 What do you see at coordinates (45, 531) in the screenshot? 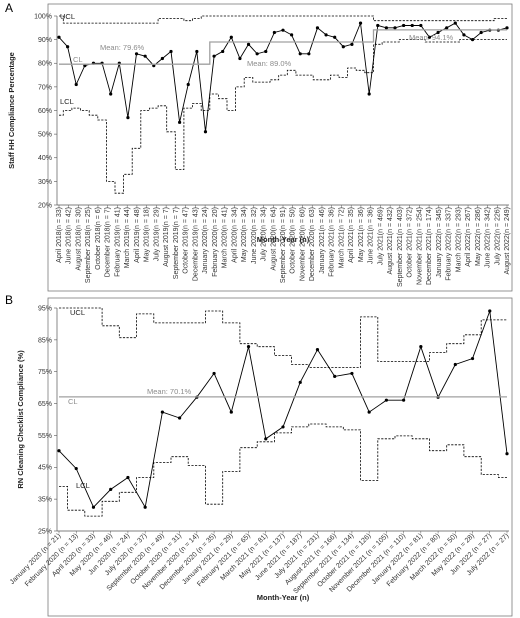
I see `y-tick-label: 25%` at bounding box center [45, 531].